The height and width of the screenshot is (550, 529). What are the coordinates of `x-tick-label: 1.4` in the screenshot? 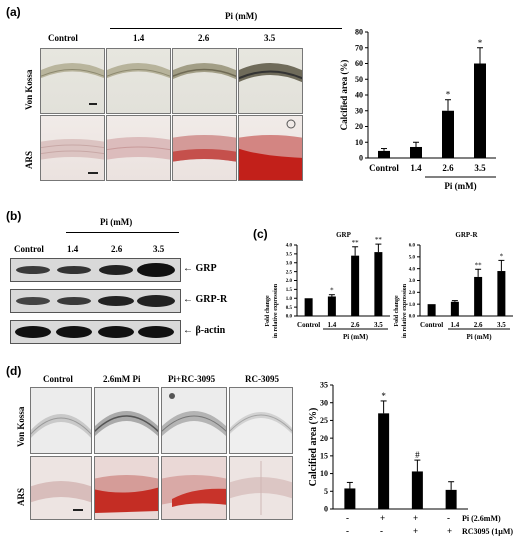 It's located at (332, 325).